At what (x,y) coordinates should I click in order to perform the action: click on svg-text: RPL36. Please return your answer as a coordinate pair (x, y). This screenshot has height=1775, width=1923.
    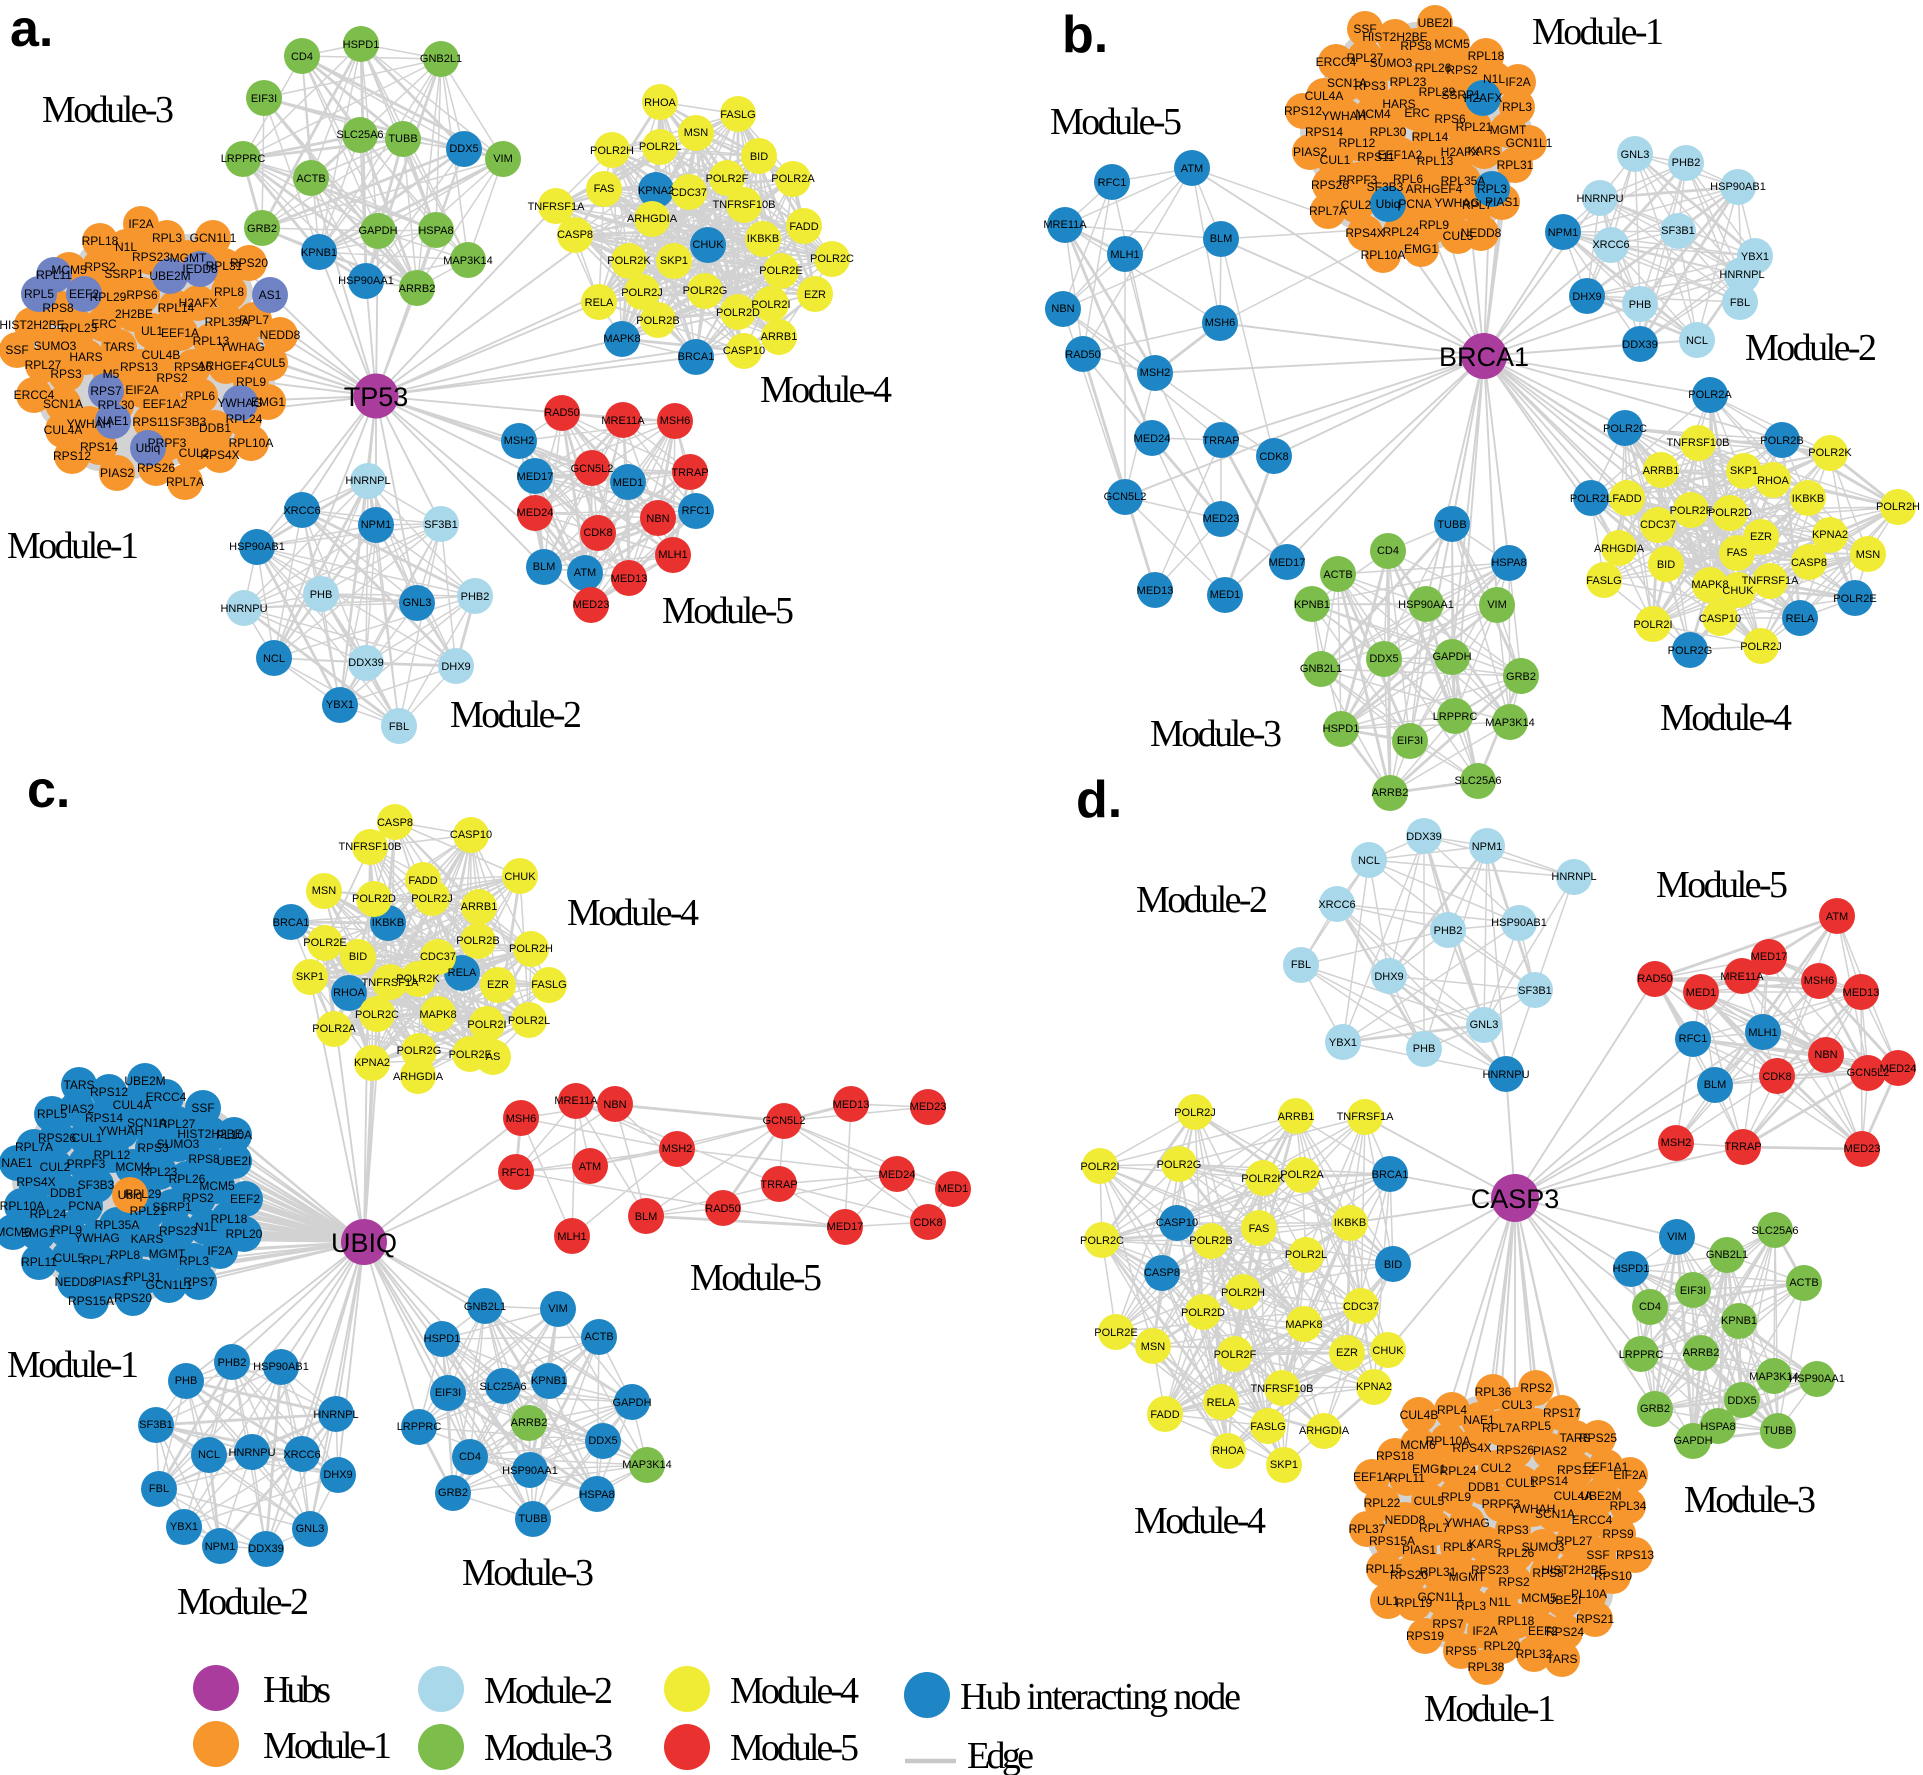
    Looking at the image, I should click on (1493, 1392).